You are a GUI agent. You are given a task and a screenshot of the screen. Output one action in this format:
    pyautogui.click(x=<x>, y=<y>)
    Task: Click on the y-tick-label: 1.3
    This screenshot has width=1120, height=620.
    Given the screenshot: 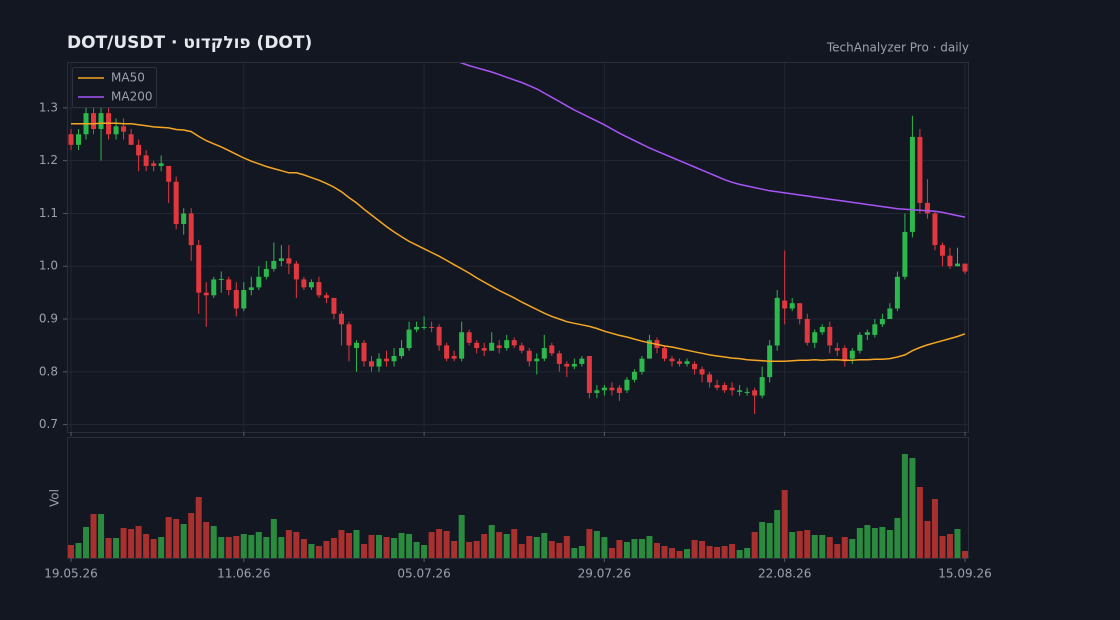 What is the action you would take?
    pyautogui.click(x=48, y=107)
    